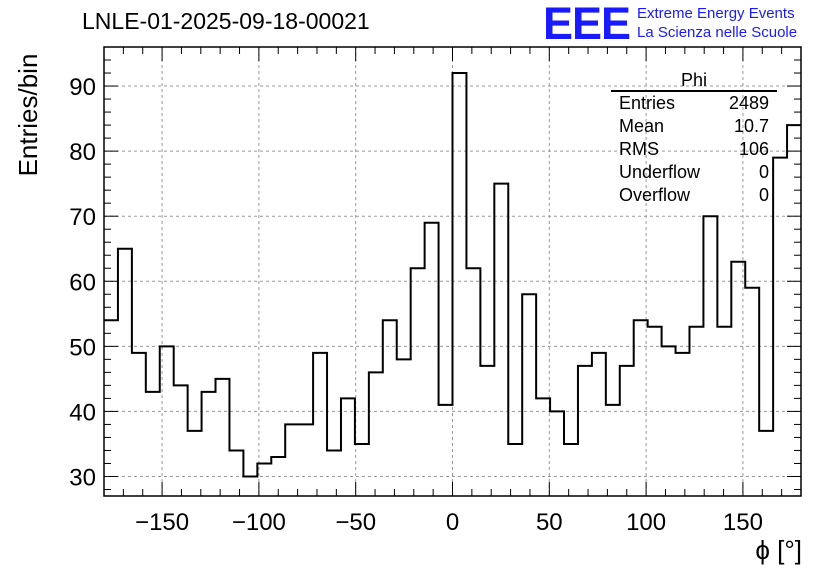  I want to click on y-tick-label: 90, so click(82, 87).